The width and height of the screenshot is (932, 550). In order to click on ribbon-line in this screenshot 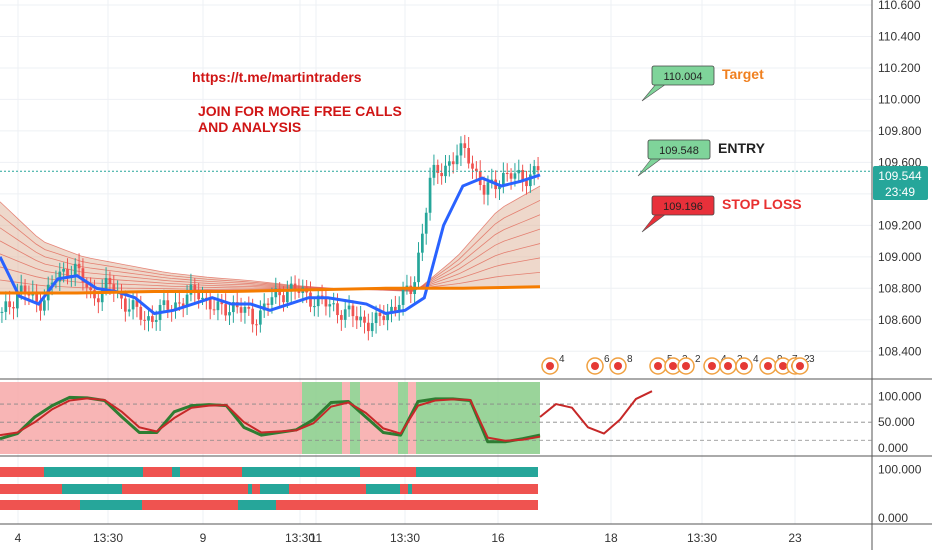, I will do `click(270, 267)`.